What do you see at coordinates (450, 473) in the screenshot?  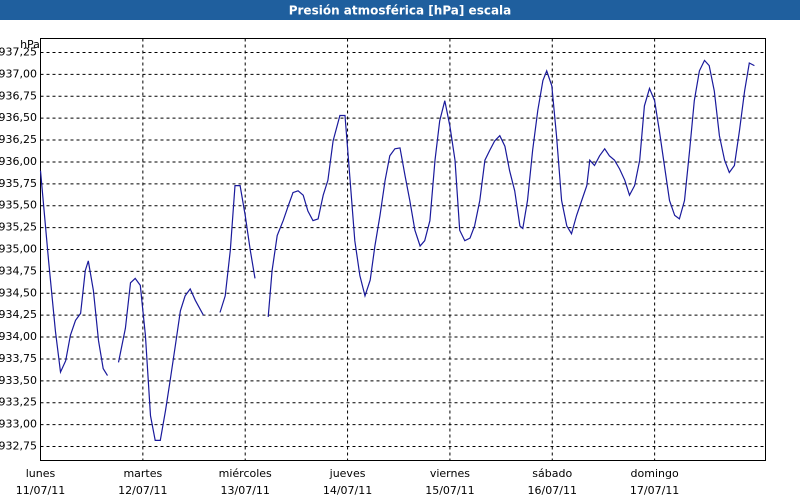 I see `x-tick-label: viernes` at bounding box center [450, 473].